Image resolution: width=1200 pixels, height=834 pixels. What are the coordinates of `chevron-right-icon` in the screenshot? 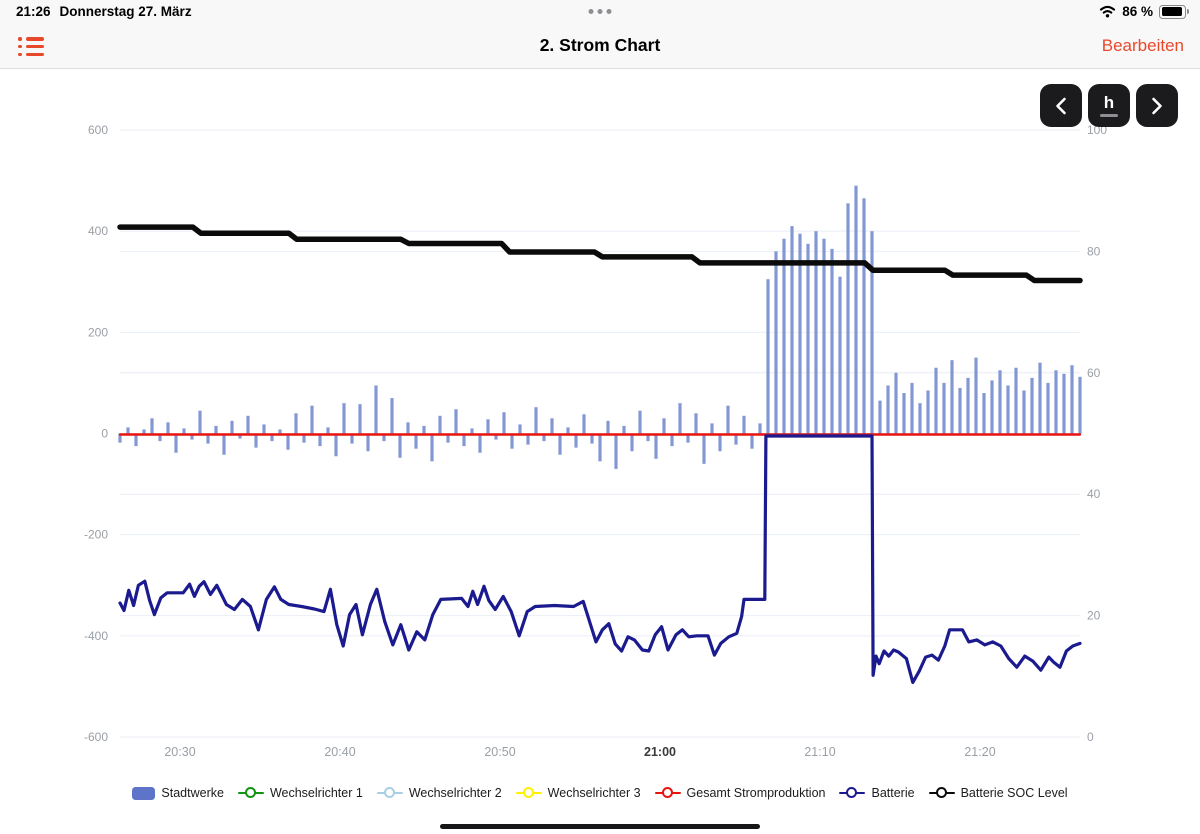 It's located at (1157, 105).